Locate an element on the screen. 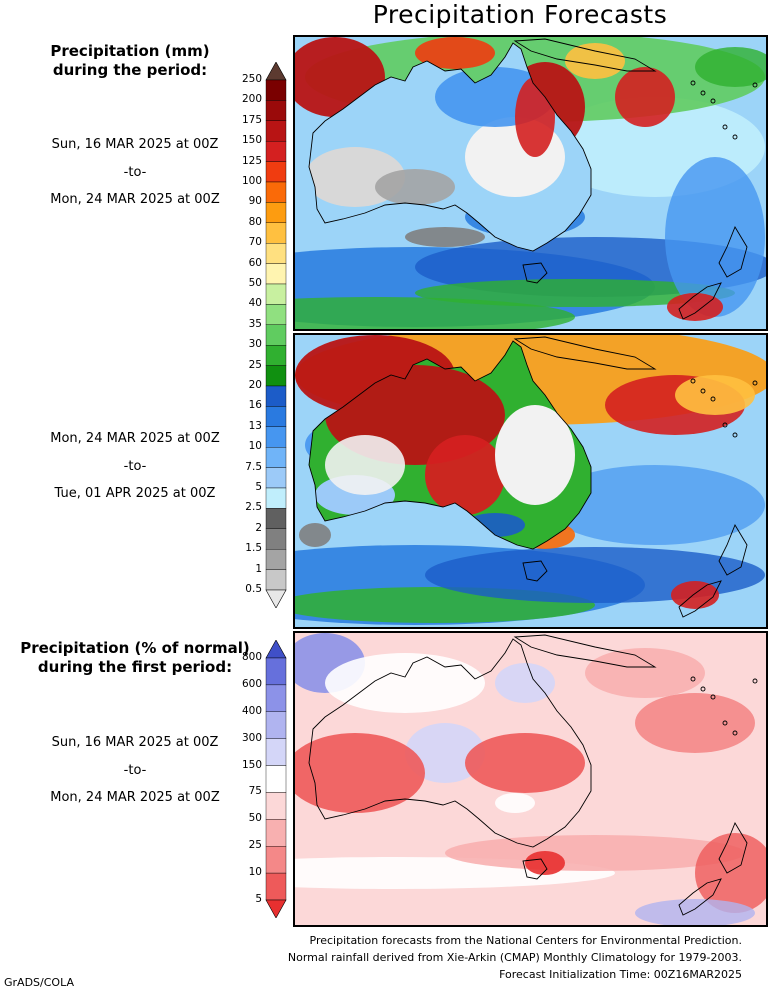 The width and height of the screenshot is (768, 994). mm-colorbar-tick-label: 50 is located at coordinates (255, 283).